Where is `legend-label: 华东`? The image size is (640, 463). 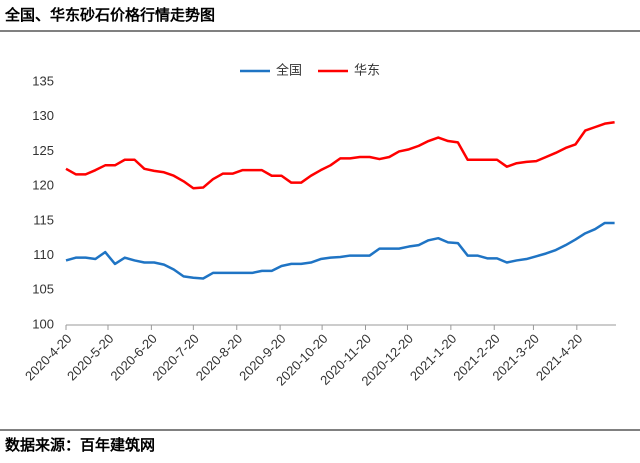
legend-label: 华东 is located at coordinates (367, 69).